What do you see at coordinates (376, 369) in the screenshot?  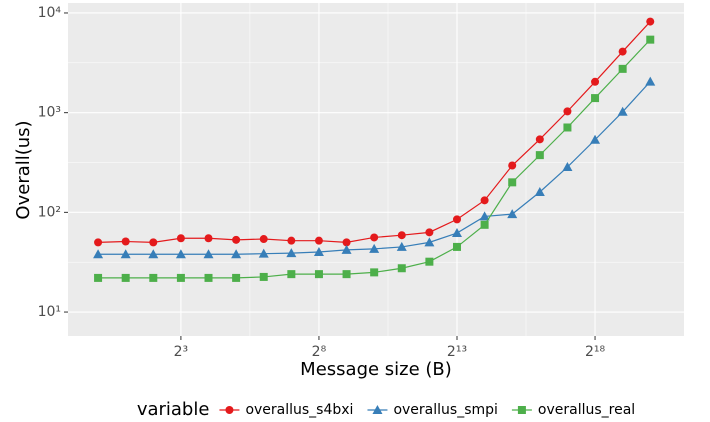 I see `x-axis-title: Message size (B)` at bounding box center [376, 369].